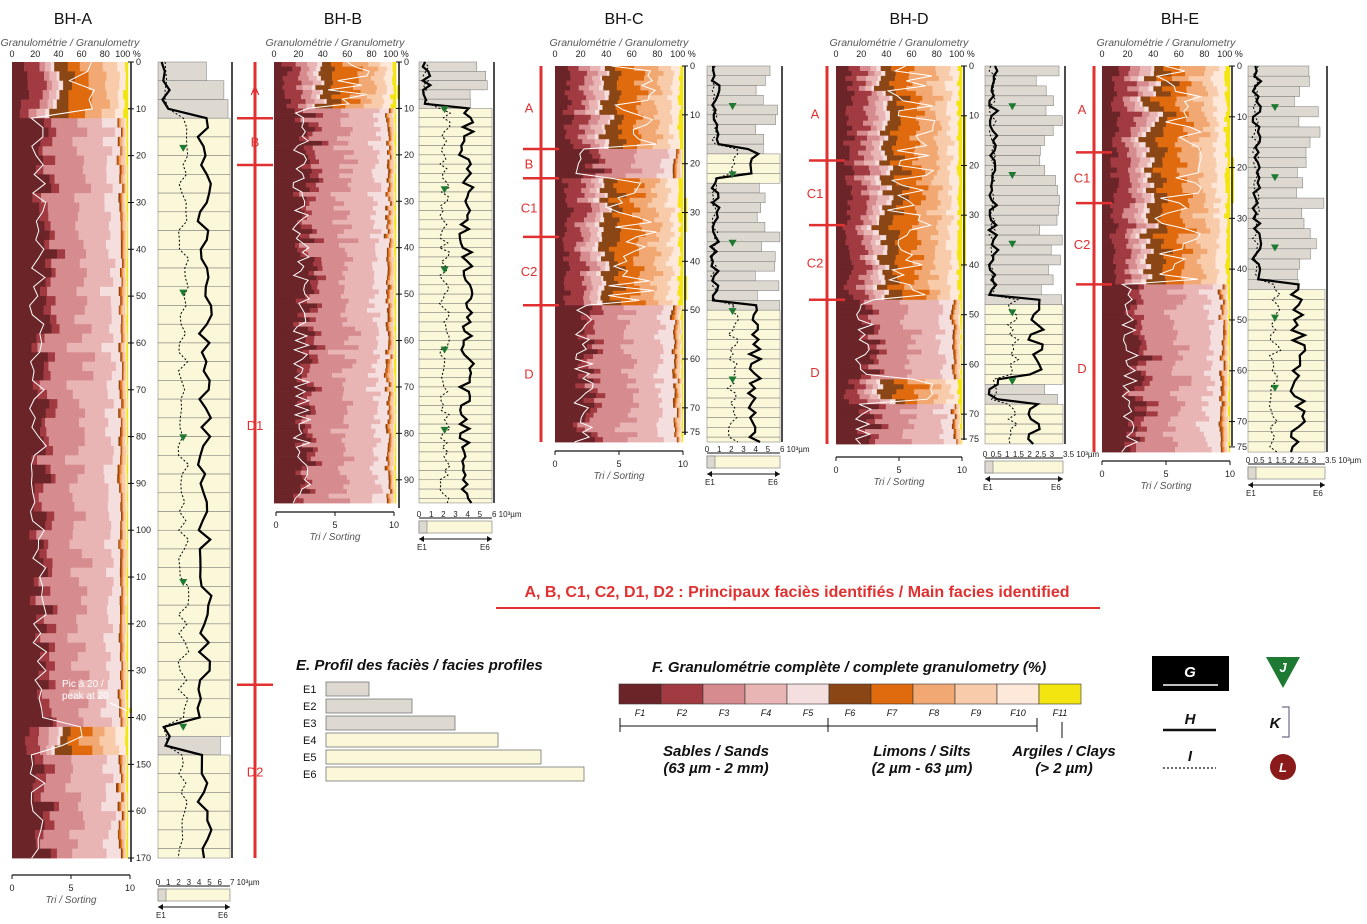  Describe the element at coordinates (255, 90) in the screenshot. I see `bh-a-facies-label: A` at that location.